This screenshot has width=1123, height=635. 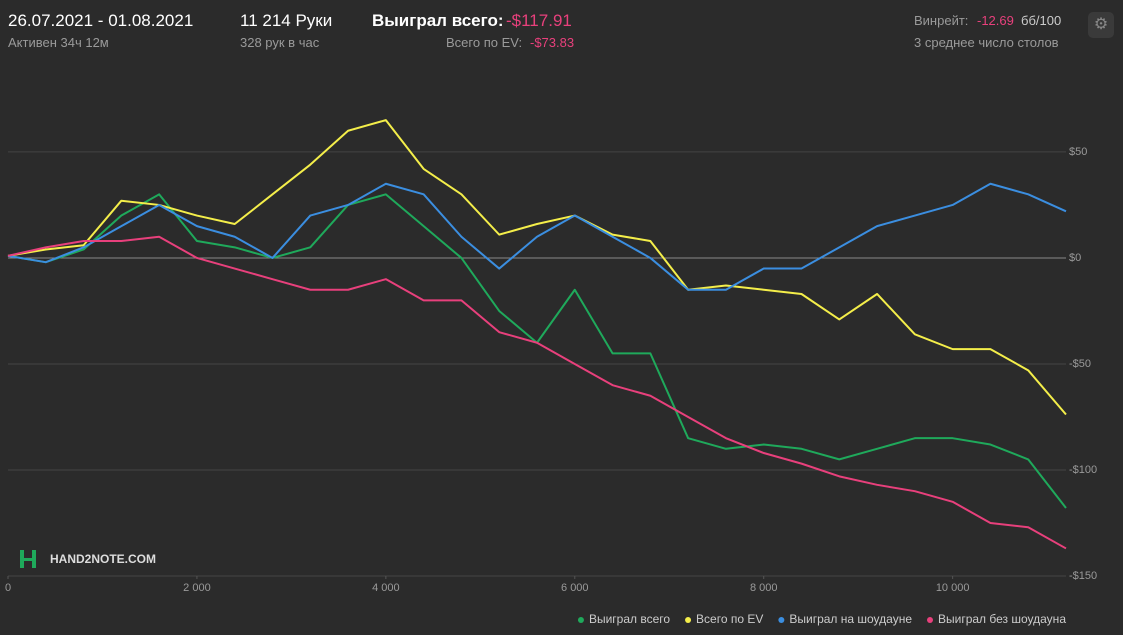 I want to click on x-tick-label: 6 000, so click(x=575, y=588).